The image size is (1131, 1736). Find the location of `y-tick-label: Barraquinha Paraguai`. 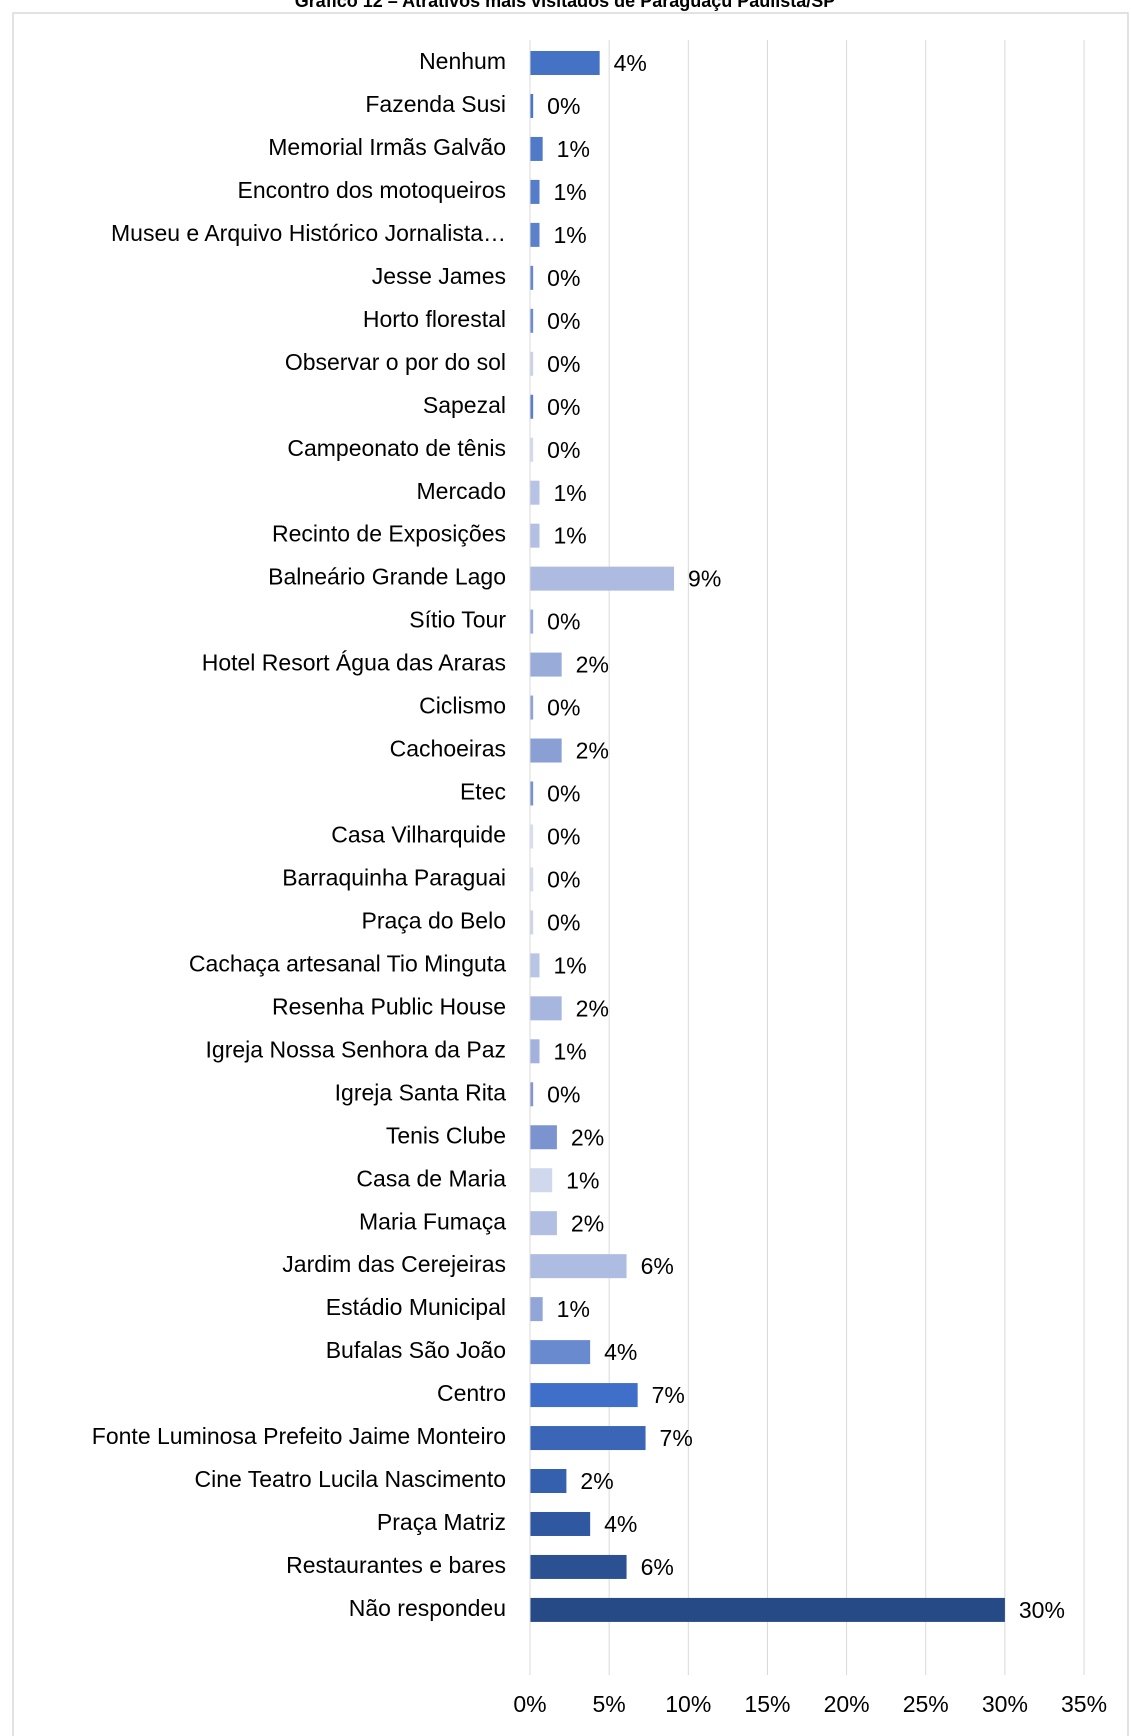

y-tick-label: Barraquinha Paraguai is located at coordinates (394, 878).